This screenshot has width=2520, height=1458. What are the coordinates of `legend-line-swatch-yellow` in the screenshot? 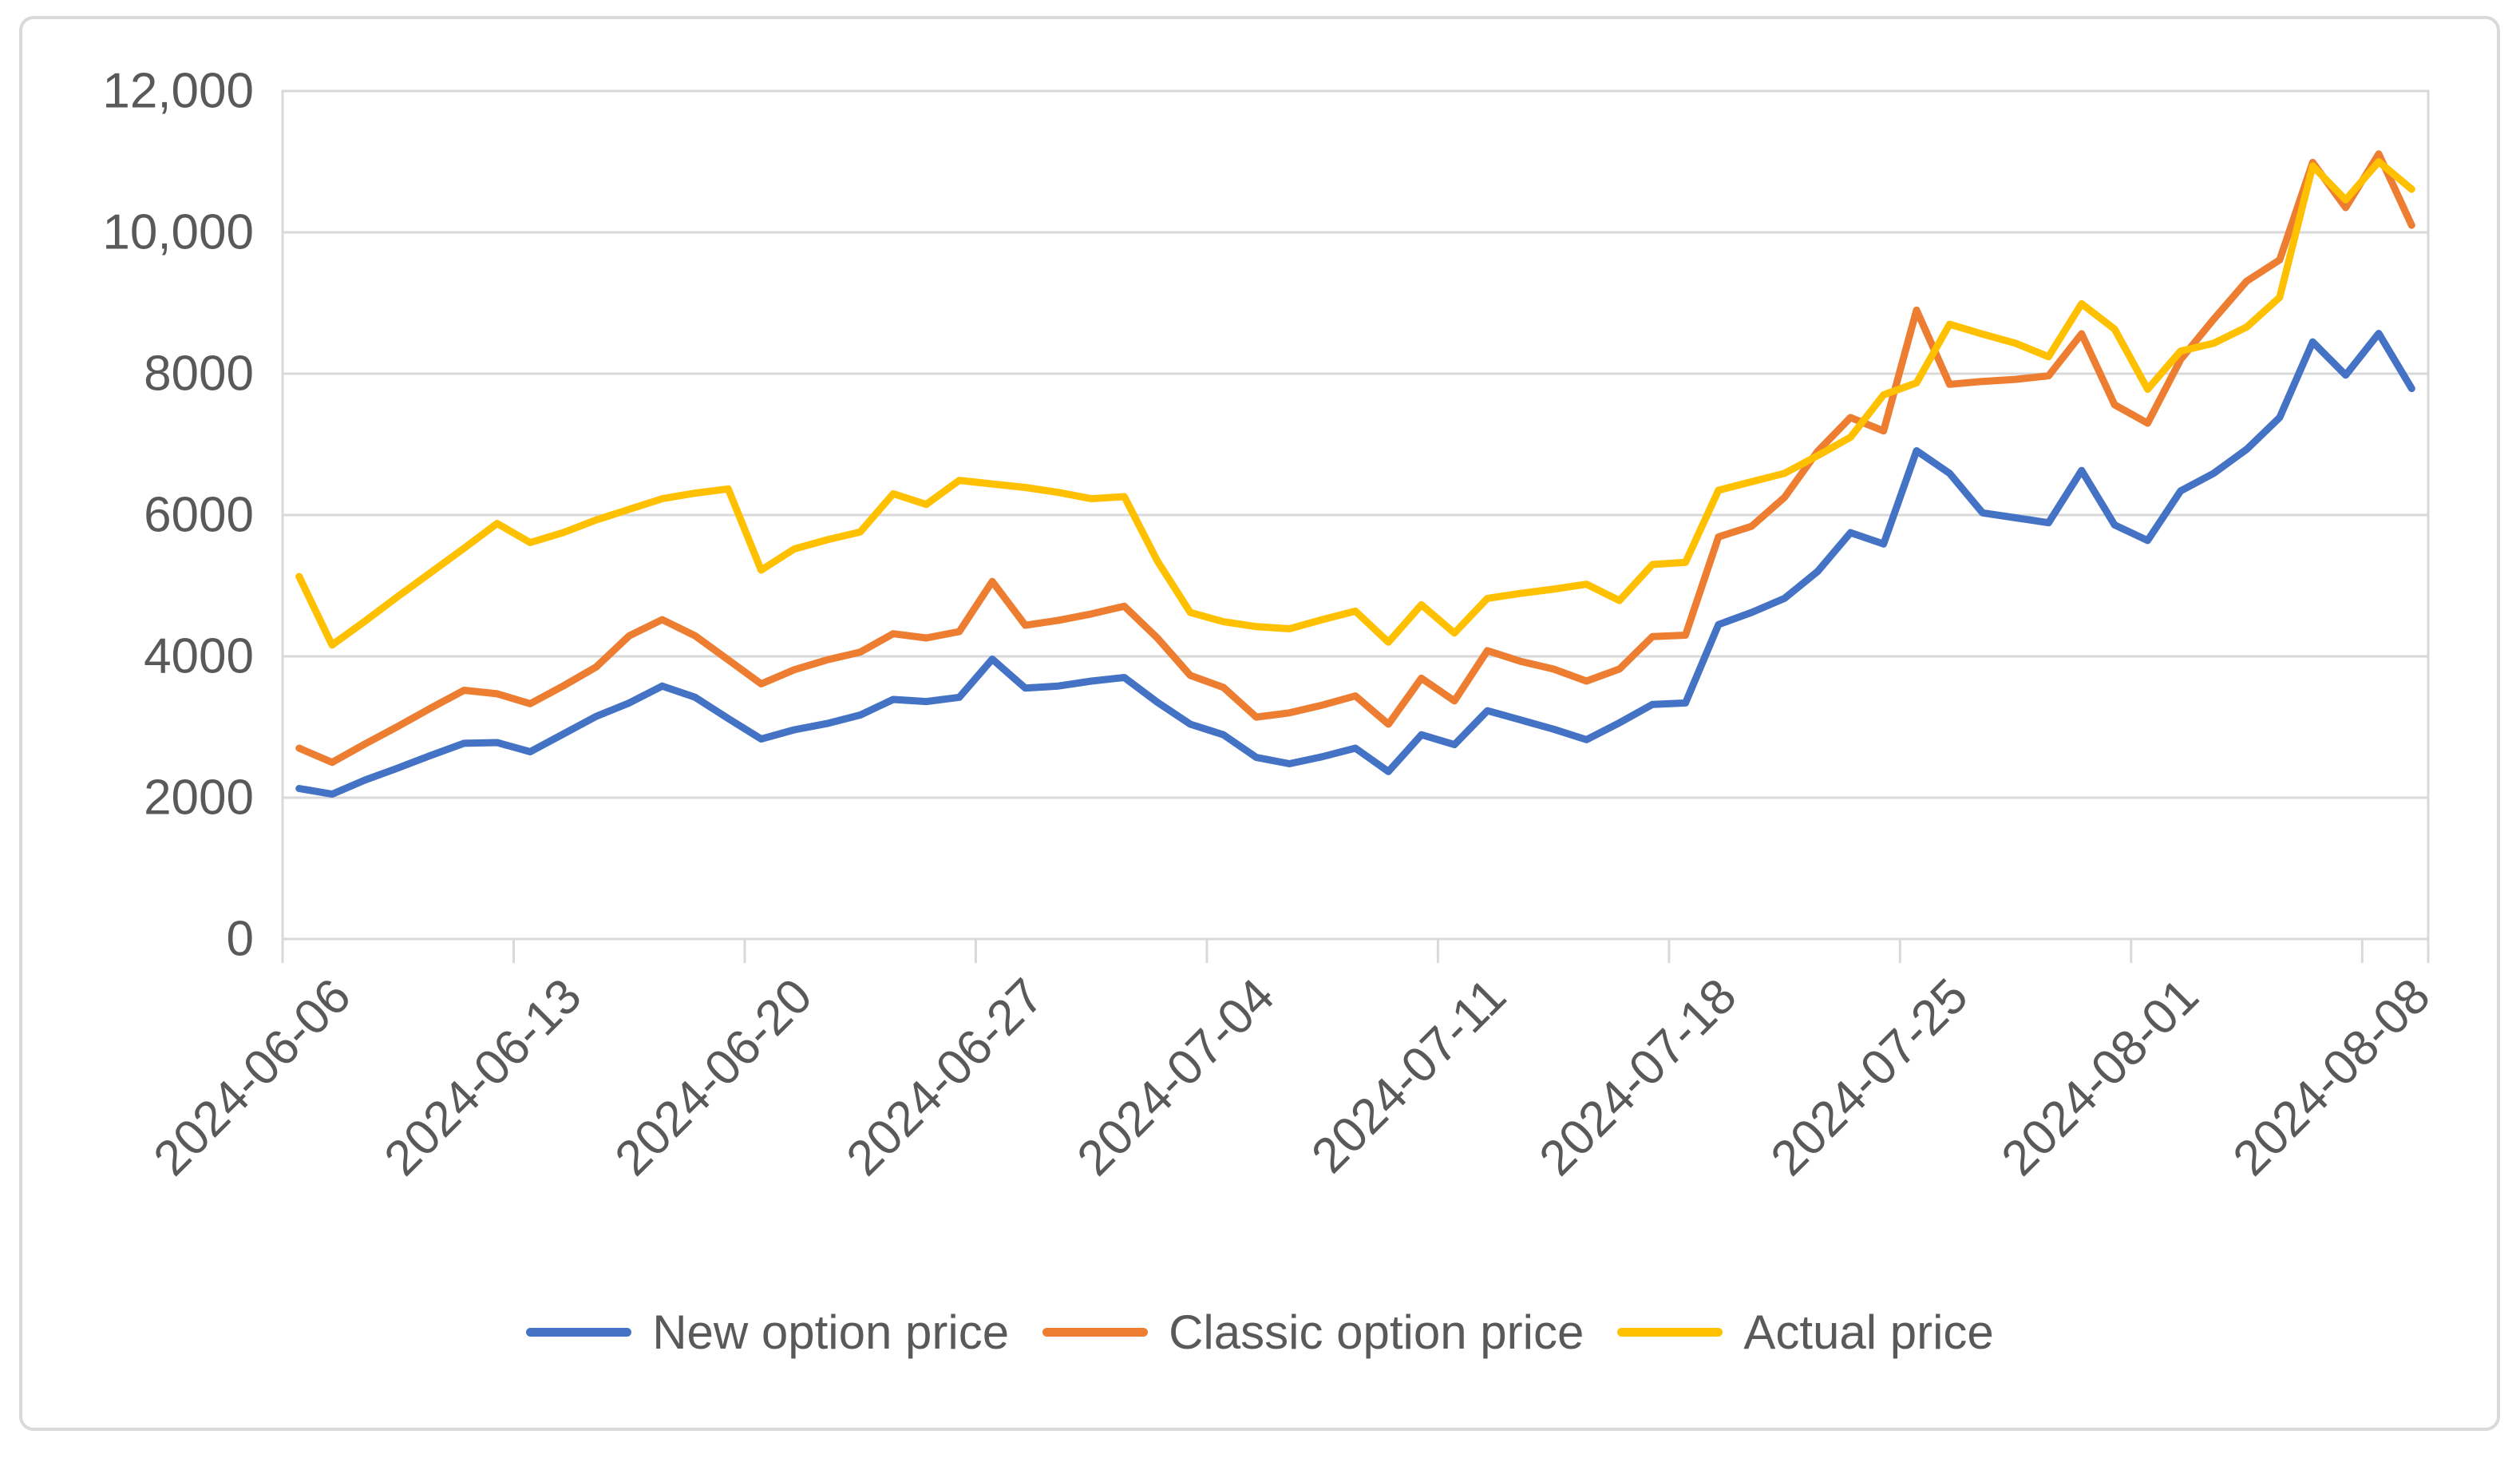 It's located at (1670, 1332).